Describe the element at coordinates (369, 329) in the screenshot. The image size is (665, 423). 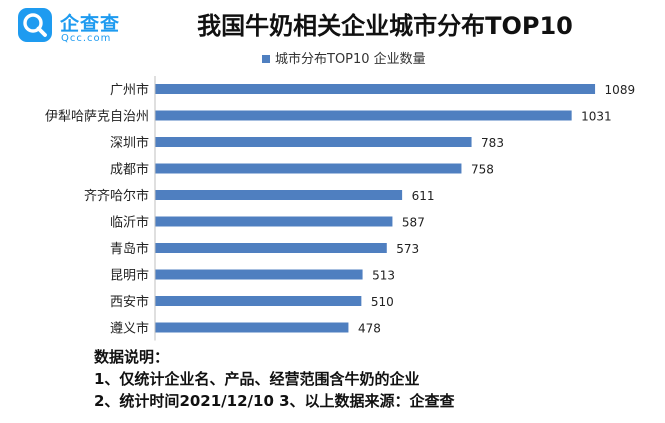
I see `value-label: 478` at that location.